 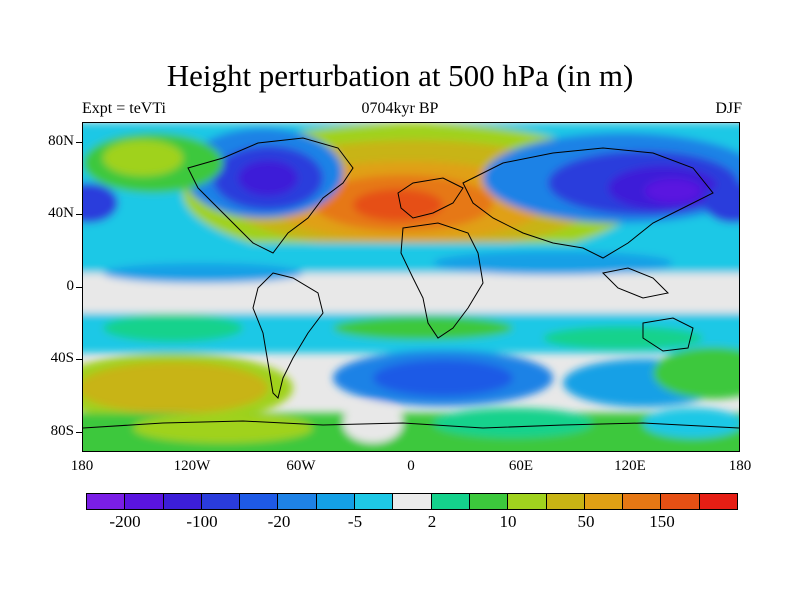 I want to click on colorbar-label: -100, so click(x=202, y=521).